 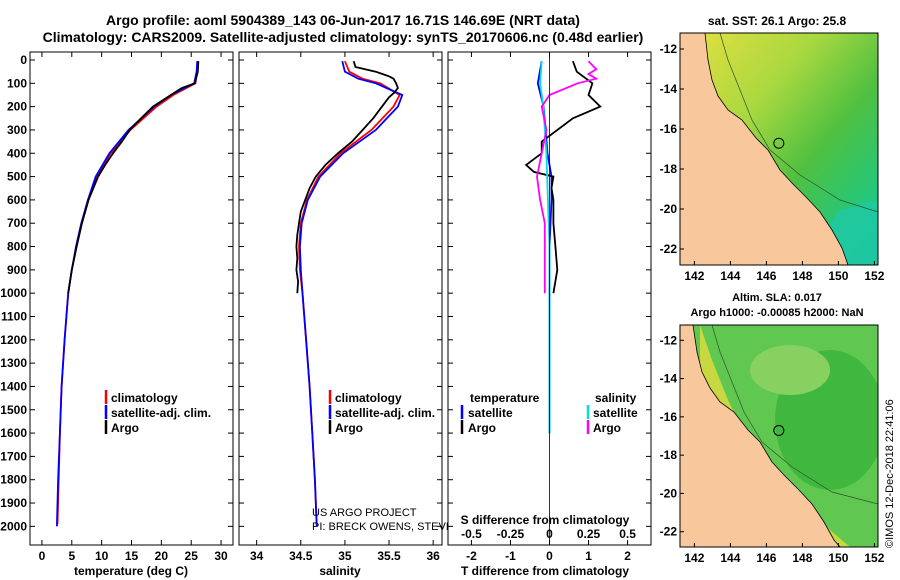 What do you see at coordinates (13, 340) in the screenshot?
I see `depth-tick-label: 1200` at bounding box center [13, 340].